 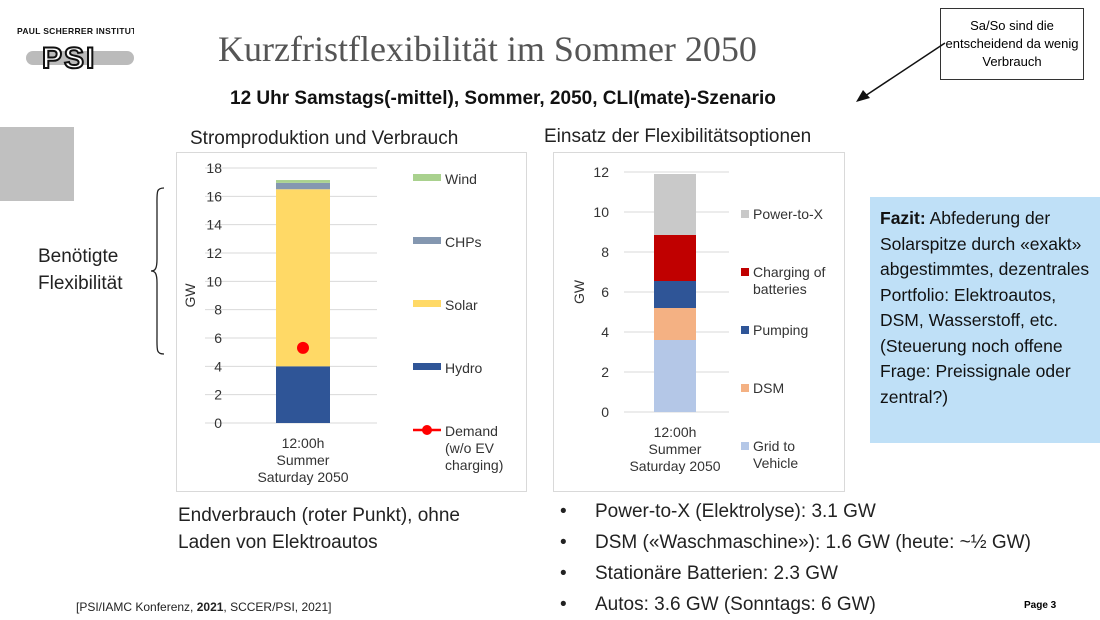 I want to click on endverbrauch-line: Endverbrauch (roter Punkt), ohne, so click(x=319, y=515).